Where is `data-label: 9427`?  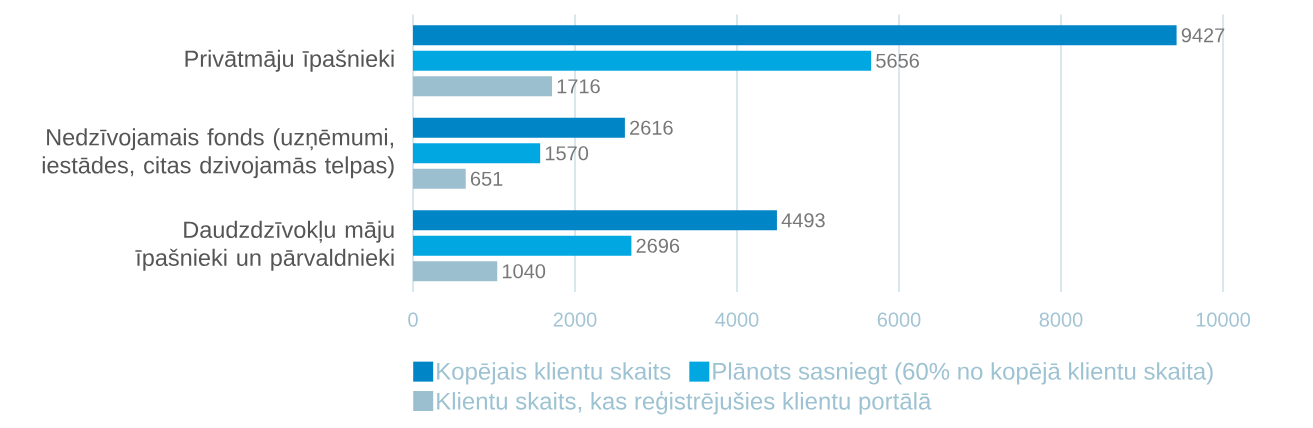
data-label: 9427 is located at coordinates (1203, 35).